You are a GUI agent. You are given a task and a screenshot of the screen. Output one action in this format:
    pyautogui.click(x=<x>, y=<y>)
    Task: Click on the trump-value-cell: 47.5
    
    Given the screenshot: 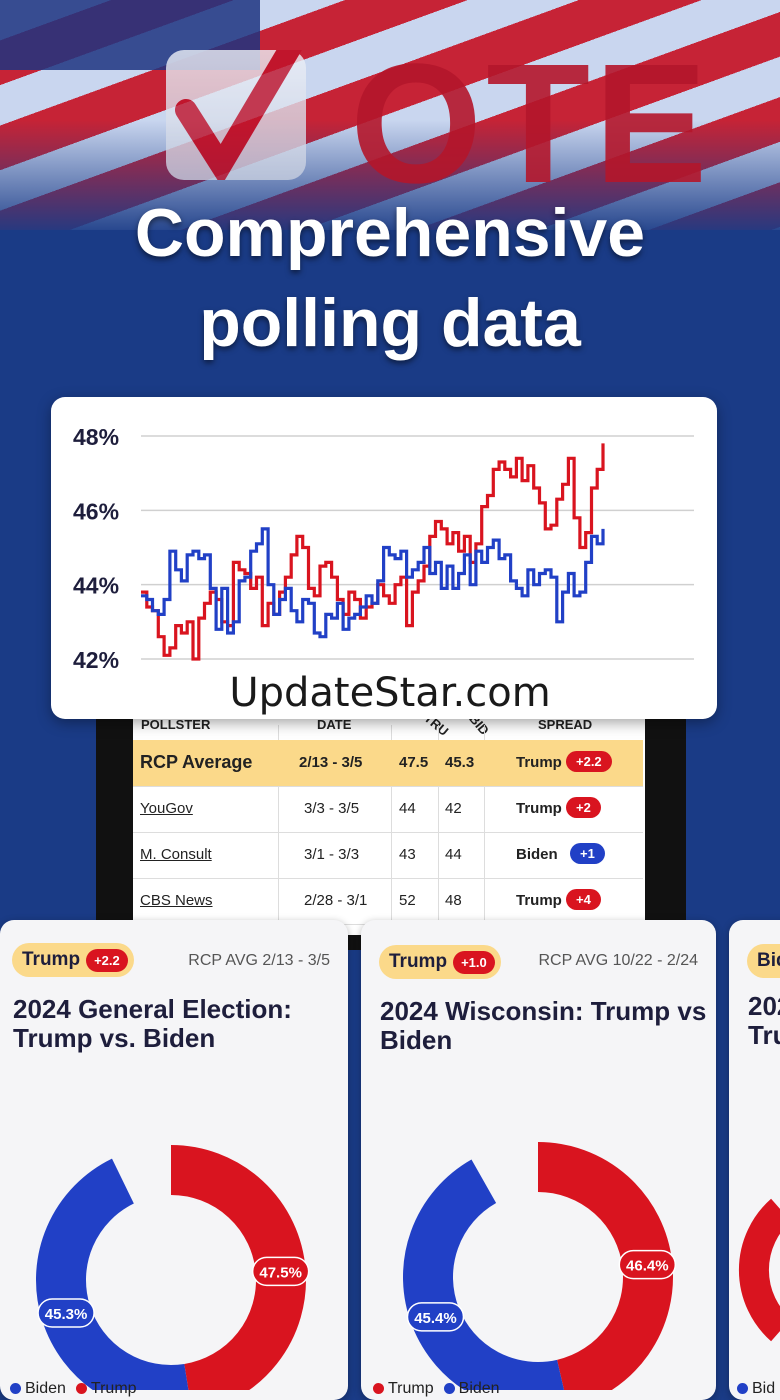 What is the action you would take?
    pyautogui.click(x=414, y=762)
    